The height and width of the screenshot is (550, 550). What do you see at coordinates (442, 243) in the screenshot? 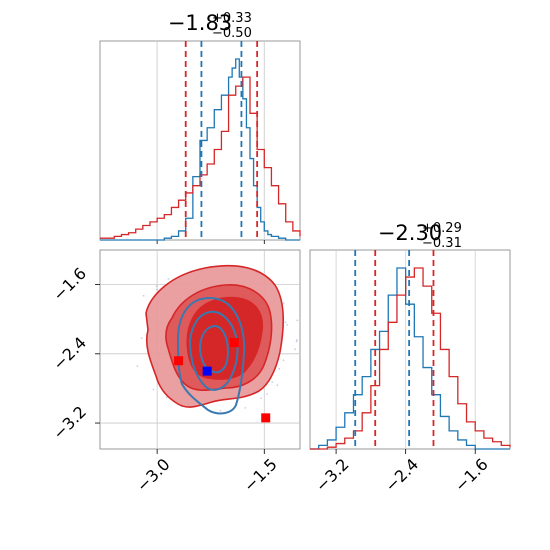
I see `marginal-y-title-sub: −0.31` at bounding box center [442, 243].